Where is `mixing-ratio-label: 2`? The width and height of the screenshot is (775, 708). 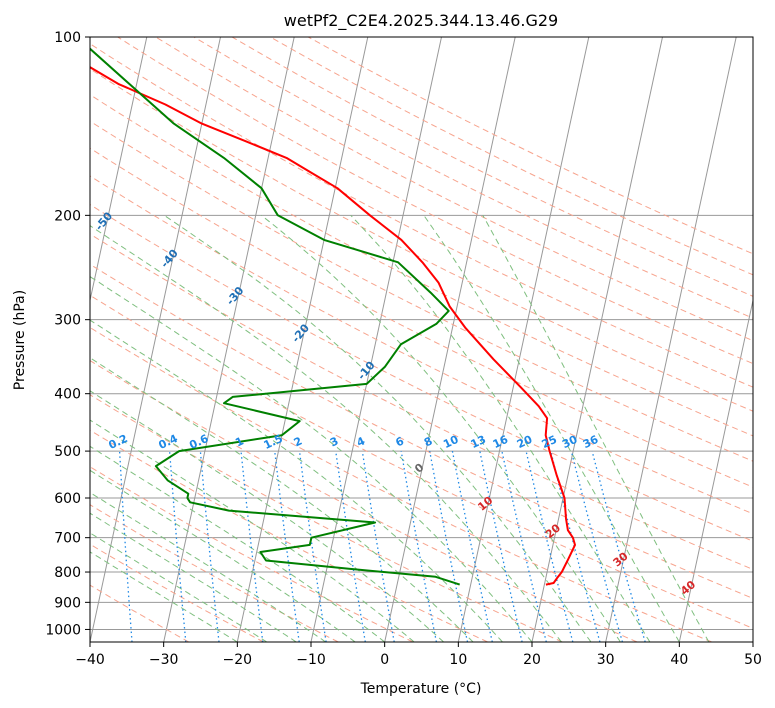
mixing-ratio-label: 2 is located at coordinates (298, 441).